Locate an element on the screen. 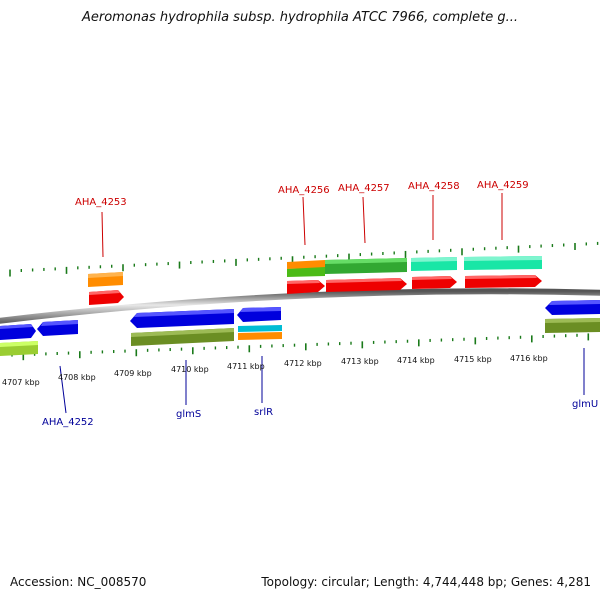 This screenshot has width=600, height=600. gene-label-aha-4259: AHA_4259 is located at coordinates (503, 185).